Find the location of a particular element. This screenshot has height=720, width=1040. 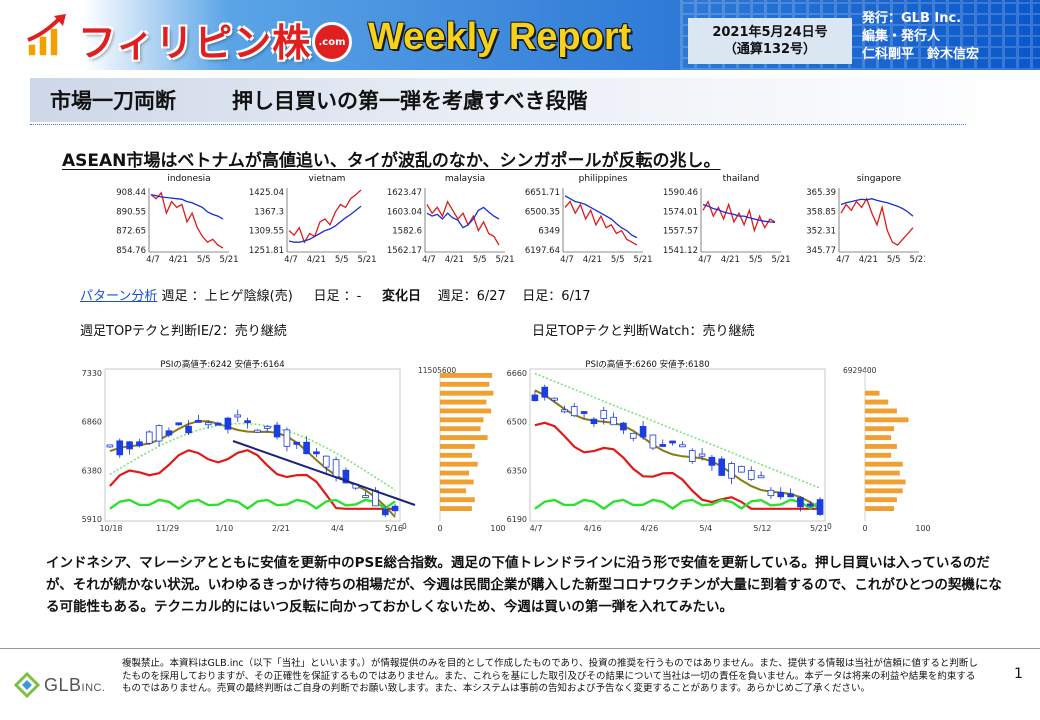

section-title: 市場一刀両断 is located at coordinates (113, 101).